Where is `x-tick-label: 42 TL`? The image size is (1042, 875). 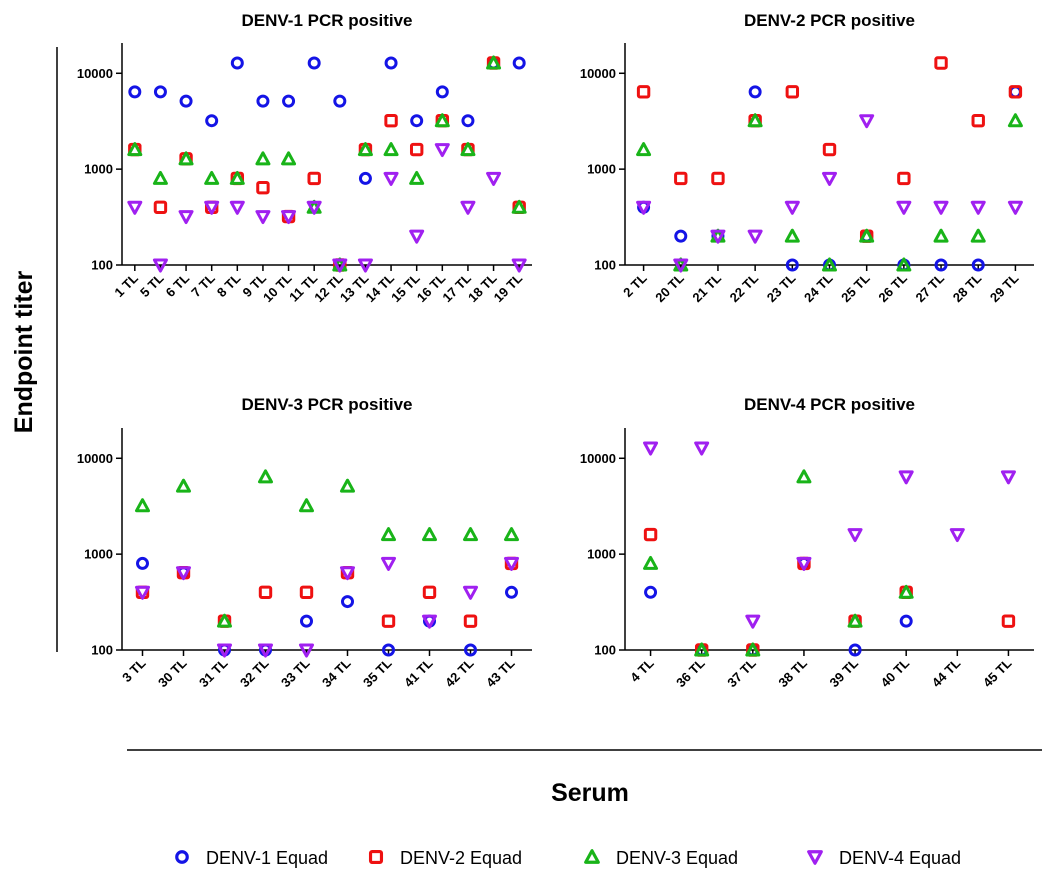
x-tick-label: 42 TL is located at coordinates (459, 672).